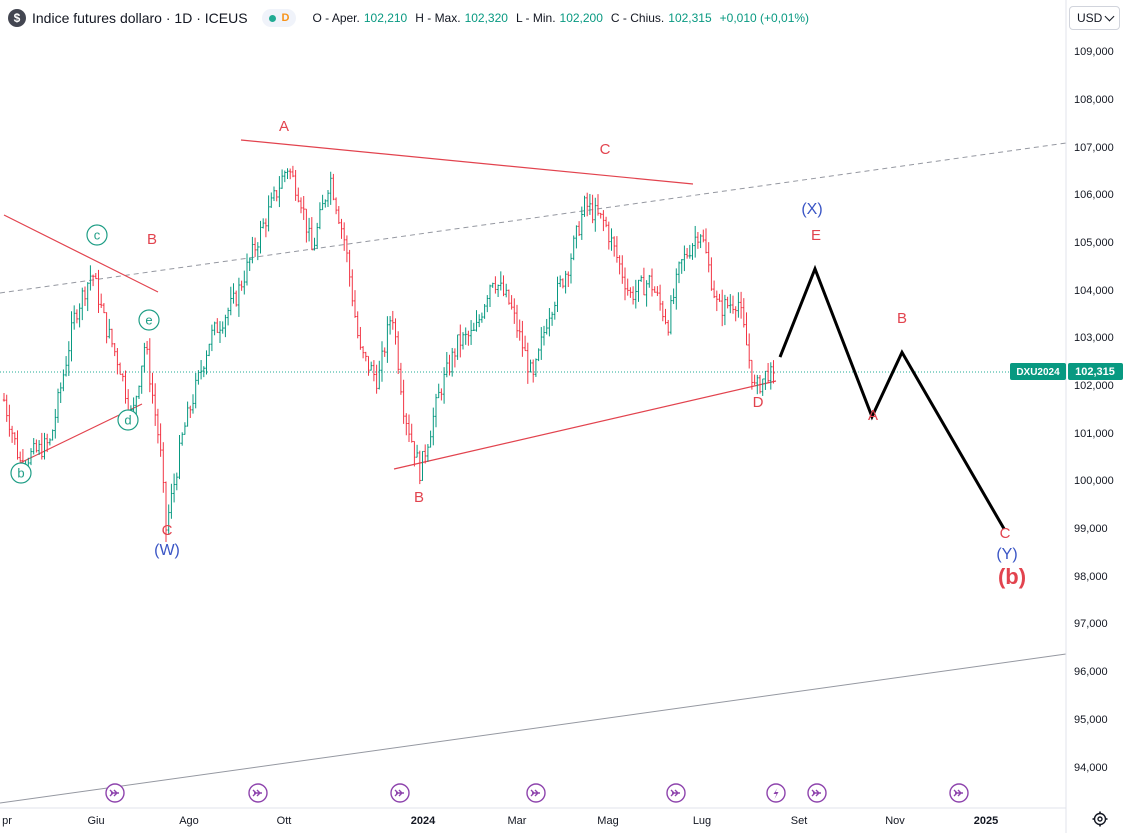 The width and height of the screenshot is (1128, 833). I want to click on arrow-glyph, so click(816, 793).